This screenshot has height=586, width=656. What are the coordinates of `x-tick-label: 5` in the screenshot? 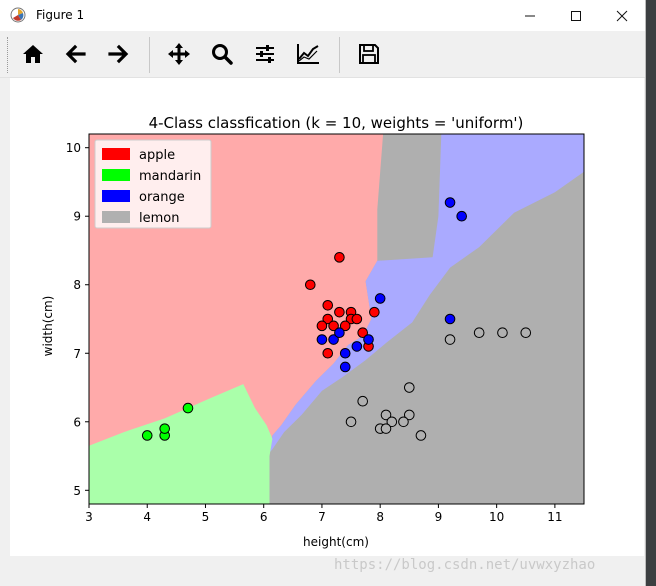 It's located at (206, 517).